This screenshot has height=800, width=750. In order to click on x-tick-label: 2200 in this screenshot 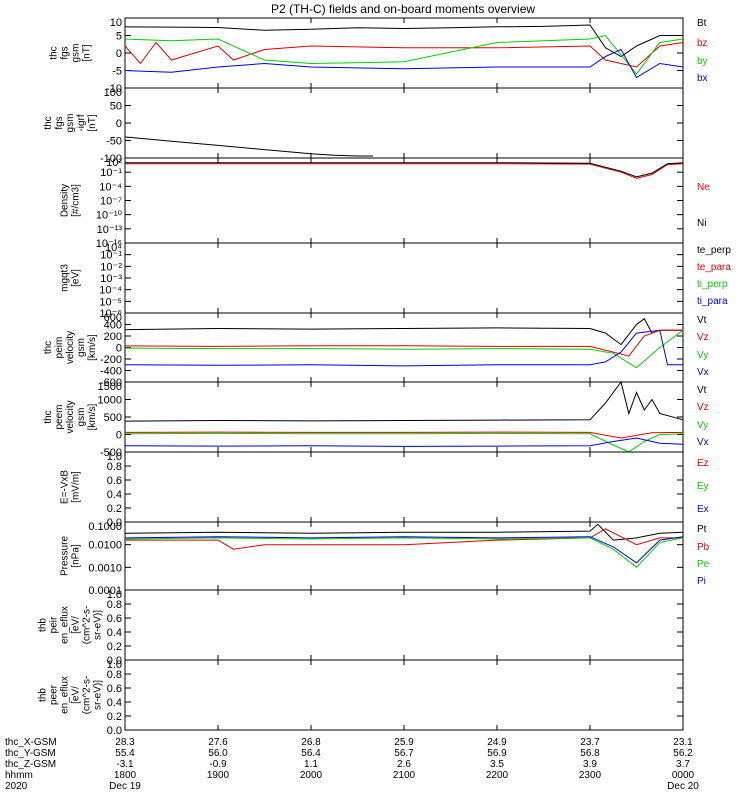, I will do `click(497, 775)`.